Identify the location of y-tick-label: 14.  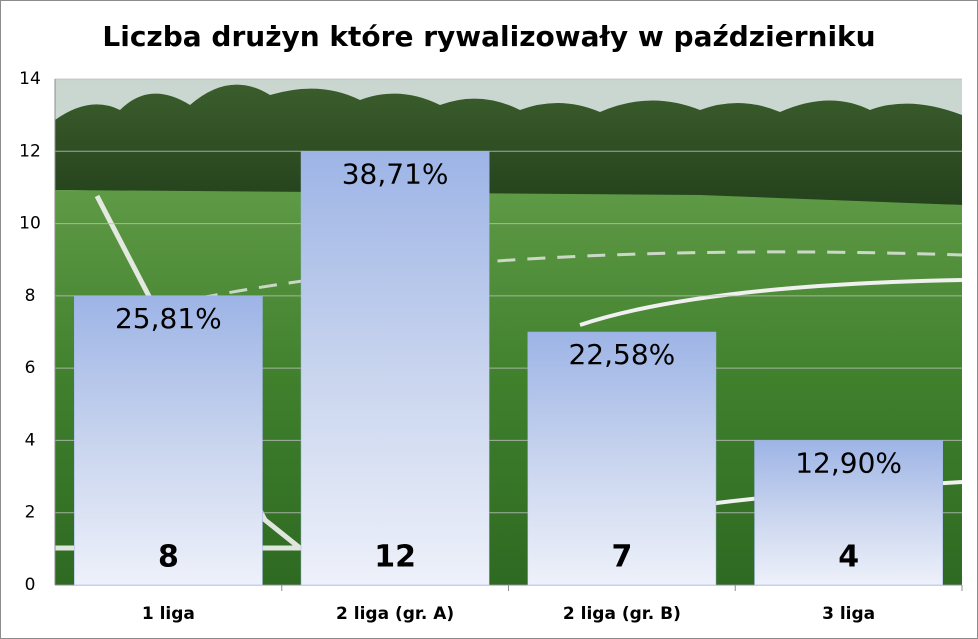
(30, 79).